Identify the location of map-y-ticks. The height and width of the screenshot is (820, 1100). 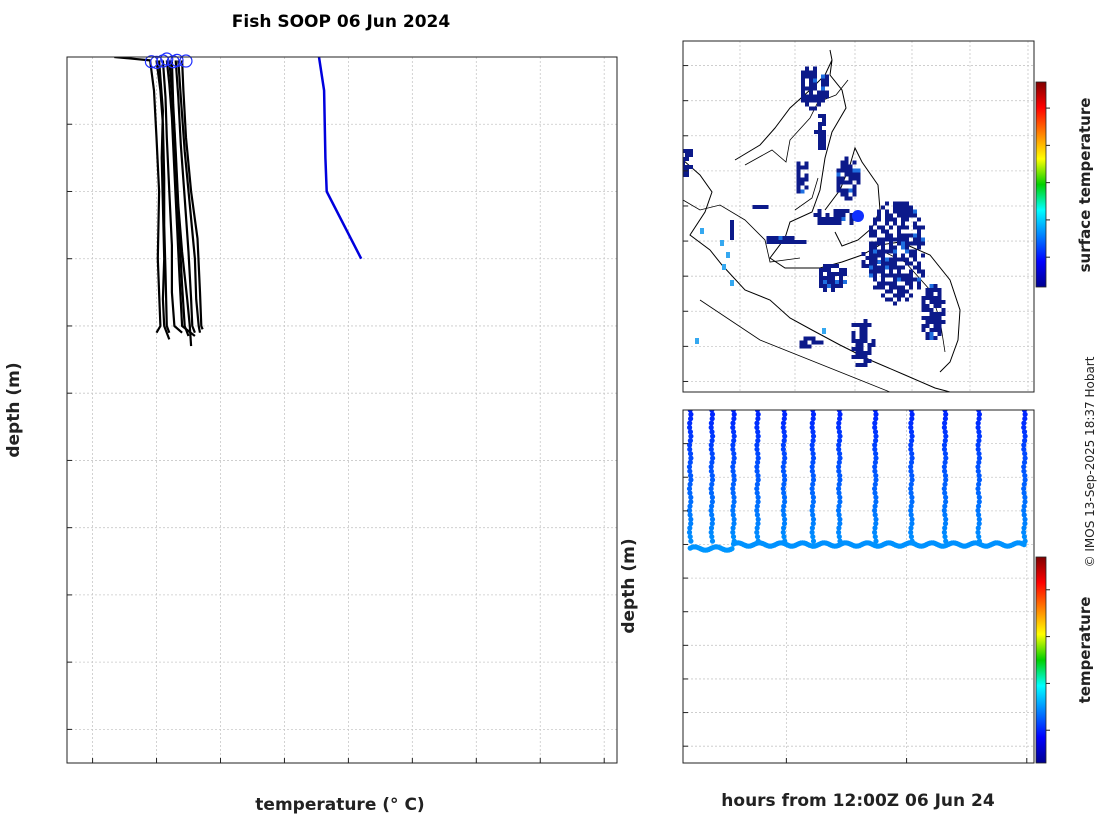
(685, 223).